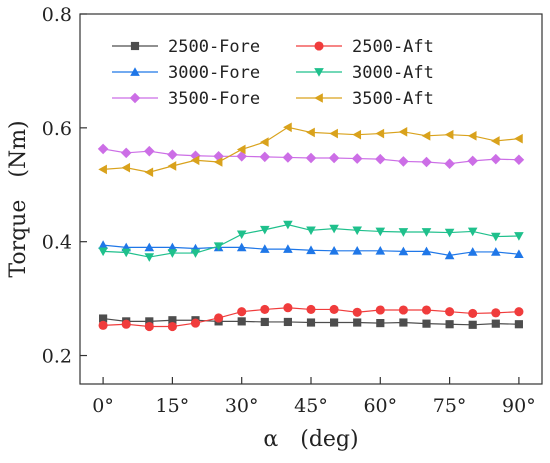  I want to click on legend-item-3000-aft: 3000-Aft, so click(365, 73).